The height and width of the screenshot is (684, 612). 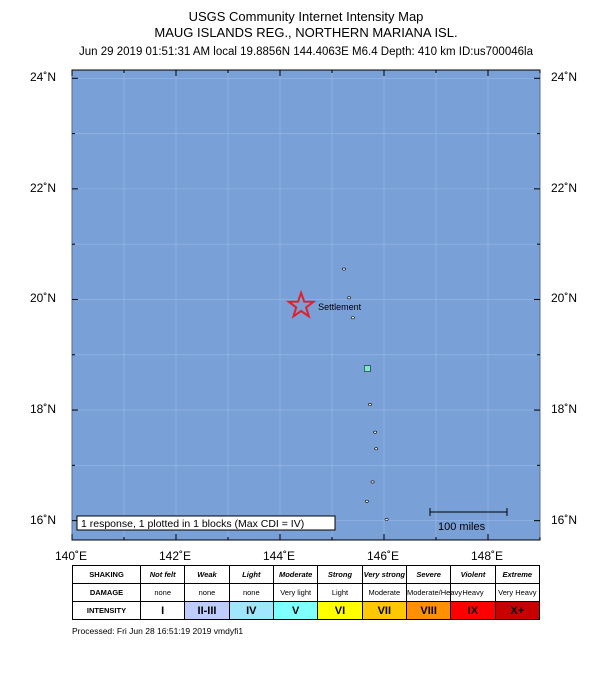 What do you see at coordinates (43, 519) in the screenshot?
I see `lat-label-left: 16˚N` at bounding box center [43, 519].